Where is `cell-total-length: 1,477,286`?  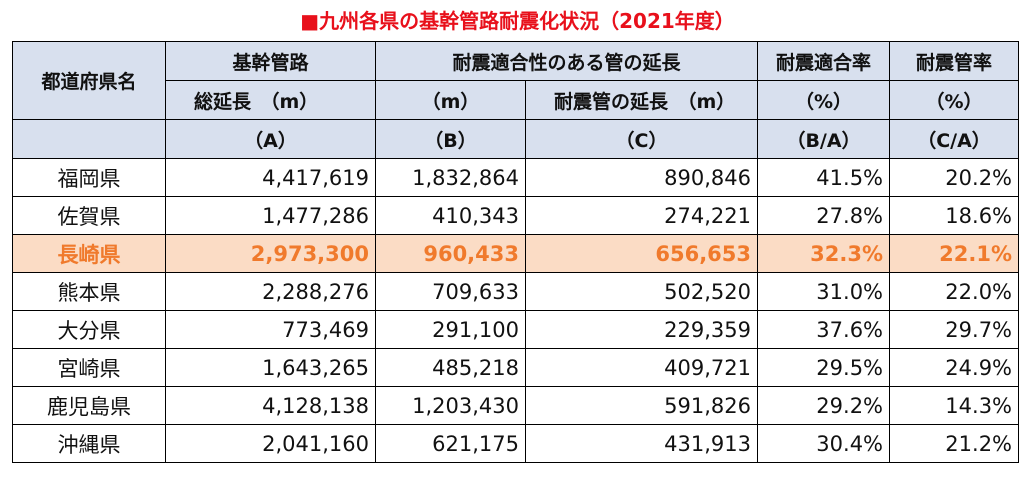
cell-total-length: 1,477,286 is located at coordinates (270, 215).